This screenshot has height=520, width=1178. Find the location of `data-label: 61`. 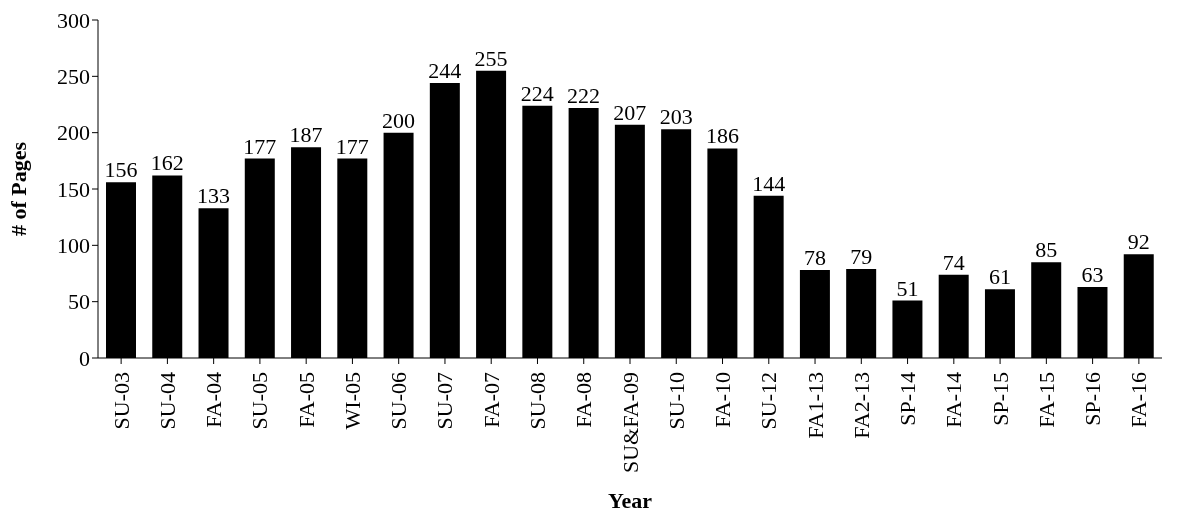

data-label: 61 is located at coordinates (999, 277).